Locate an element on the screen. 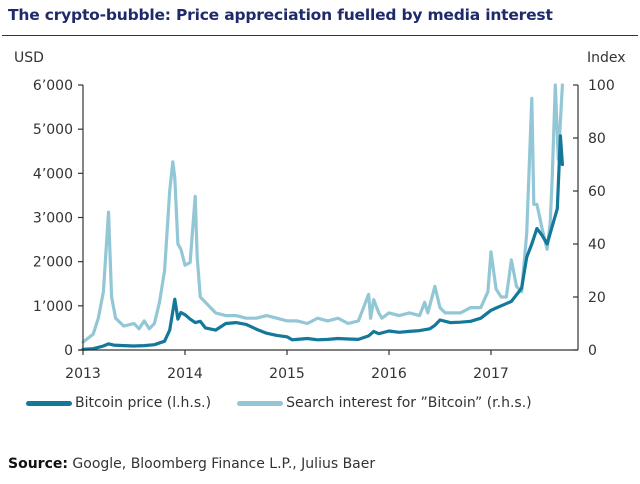 This screenshot has width=640, height=484. source-label: Source: is located at coordinates (38, 464).